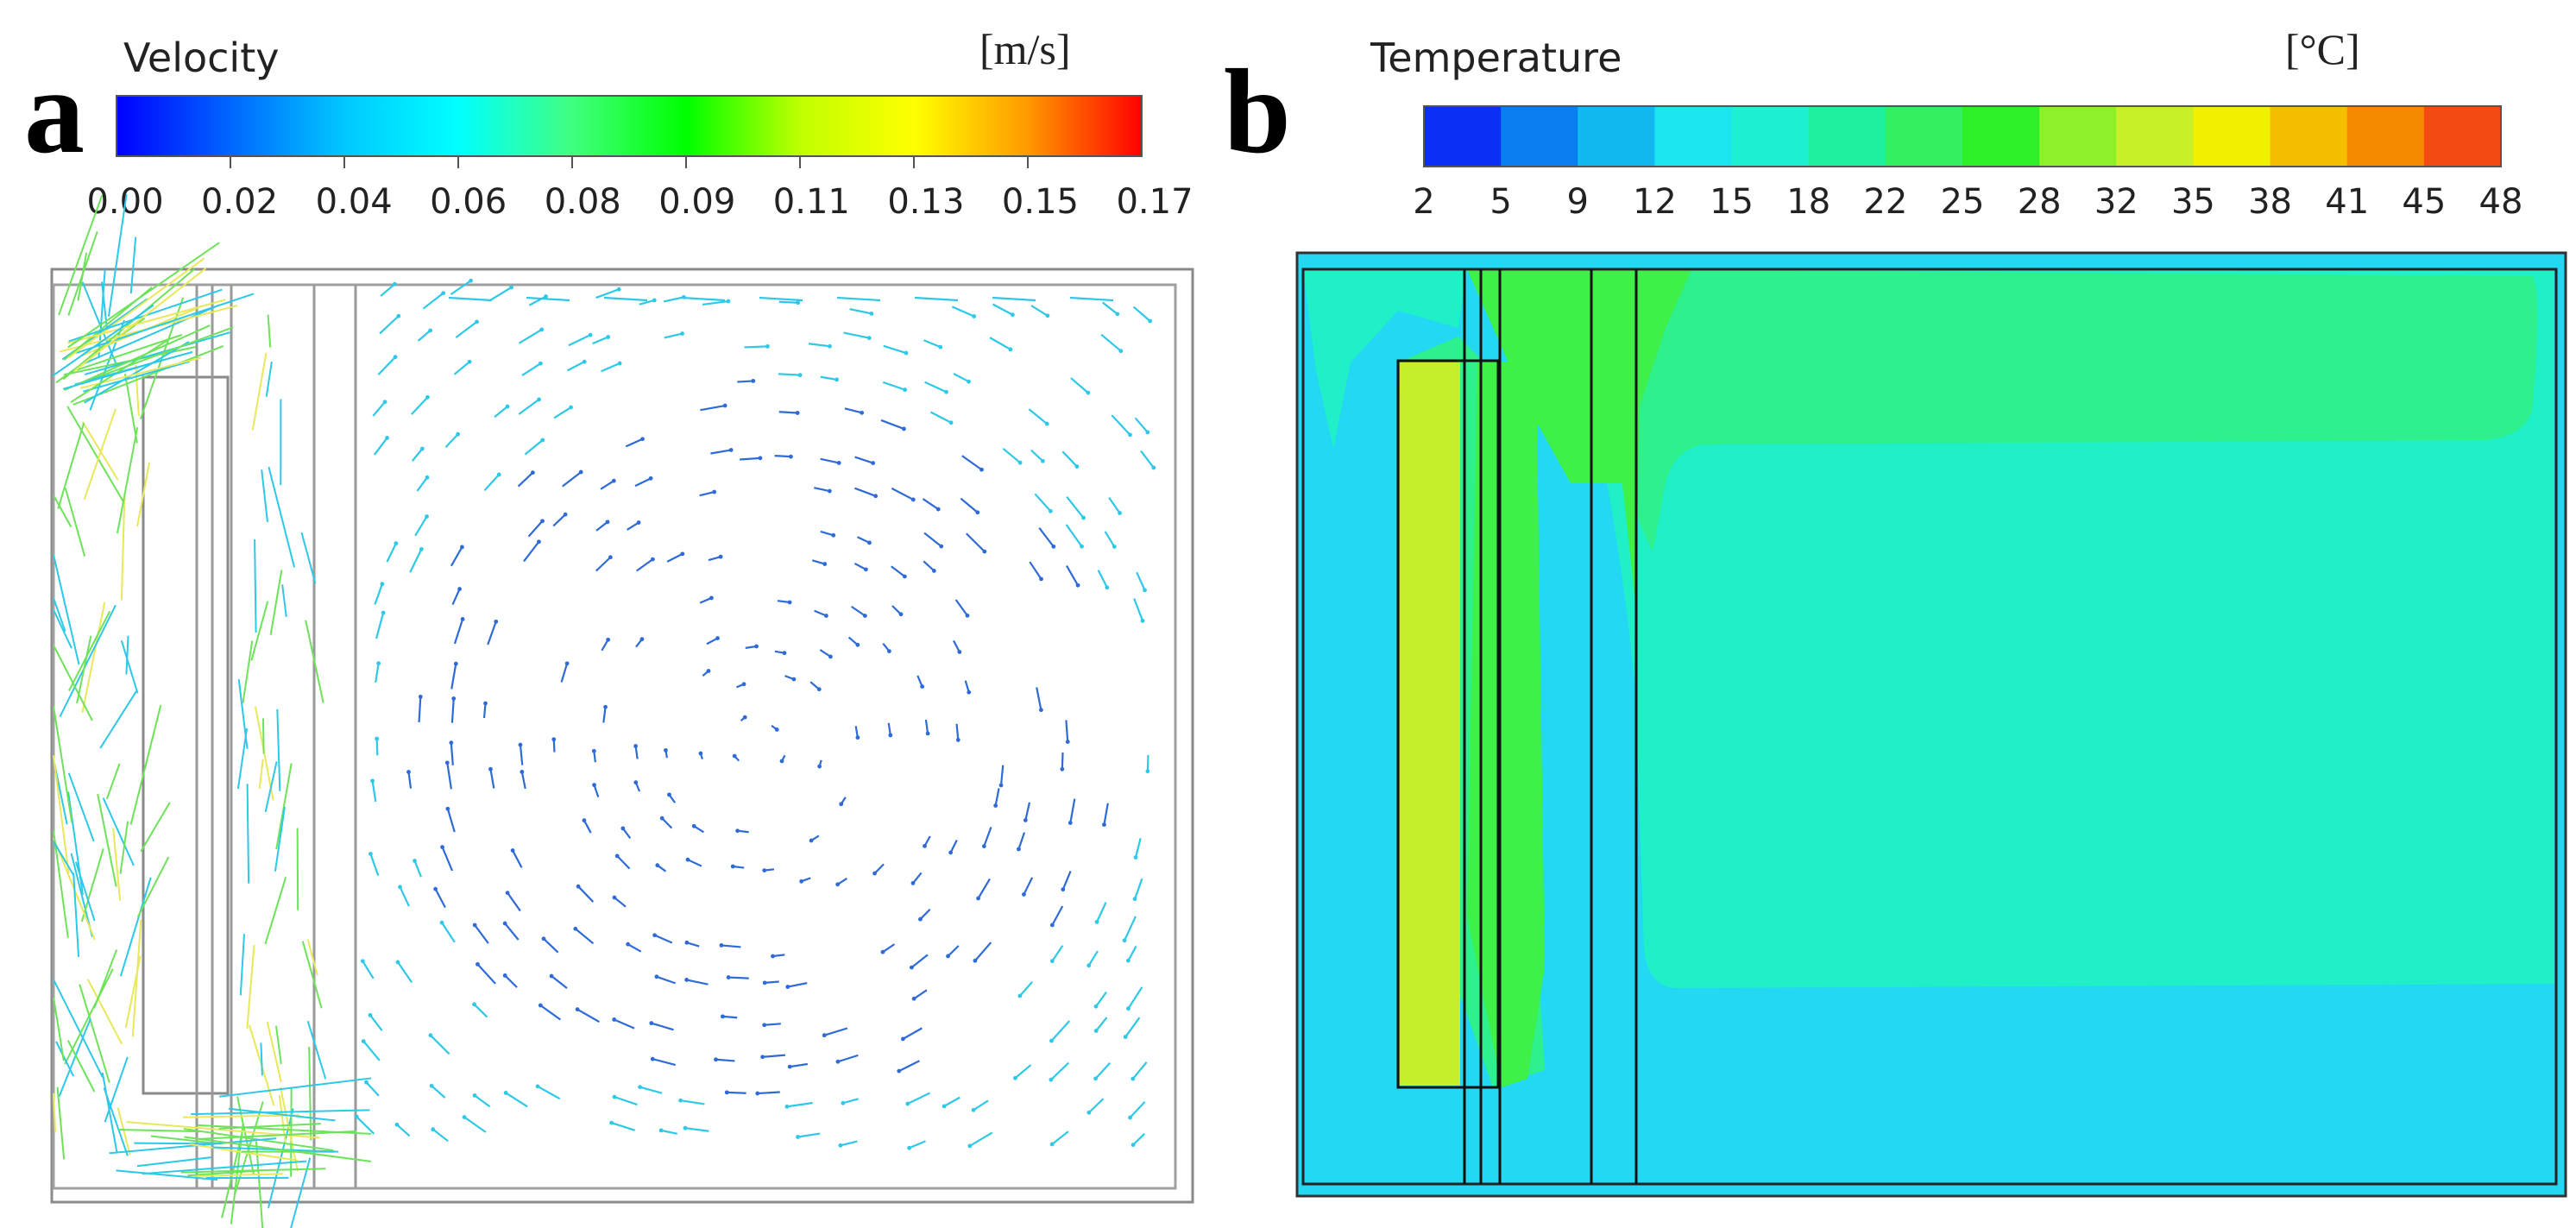  Describe the element at coordinates (54, 112) in the screenshot. I see `panel-a-label: a` at that location.